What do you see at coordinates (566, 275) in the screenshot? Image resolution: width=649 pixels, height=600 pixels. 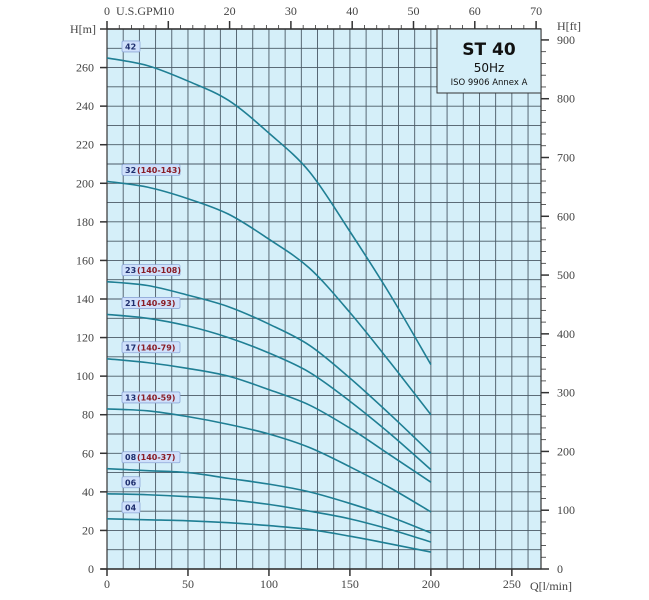 I see `y2-tick-label: 500` at bounding box center [566, 275].